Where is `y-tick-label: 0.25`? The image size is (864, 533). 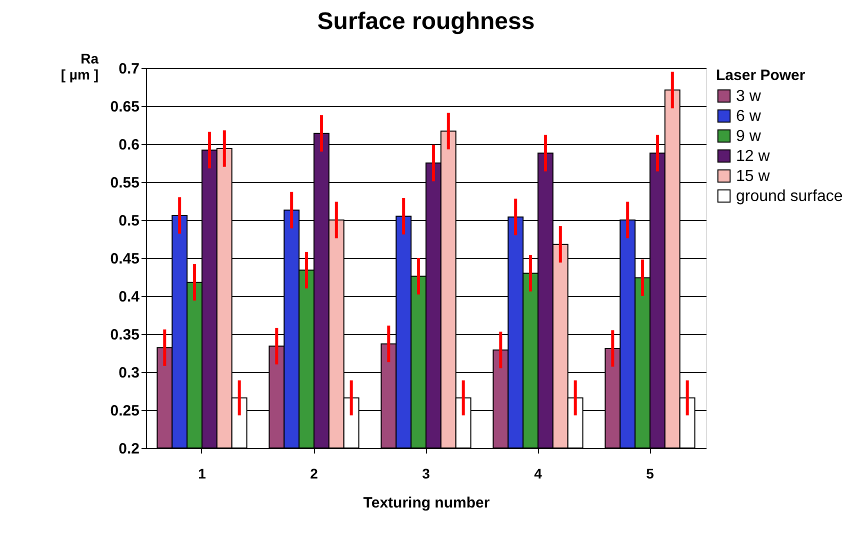 y-tick-label: 0.25 is located at coordinates (125, 411).